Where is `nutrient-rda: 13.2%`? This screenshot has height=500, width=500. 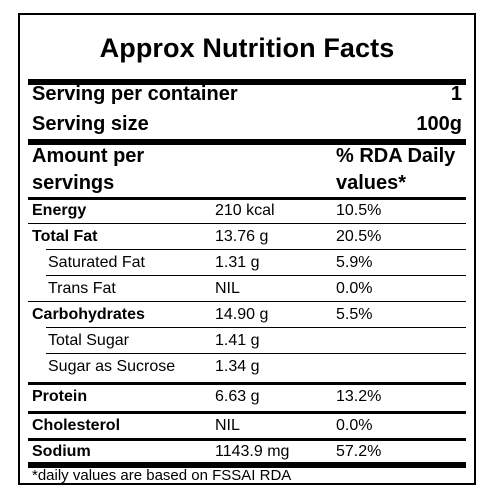 nutrient-rda: 13.2% is located at coordinates (359, 396).